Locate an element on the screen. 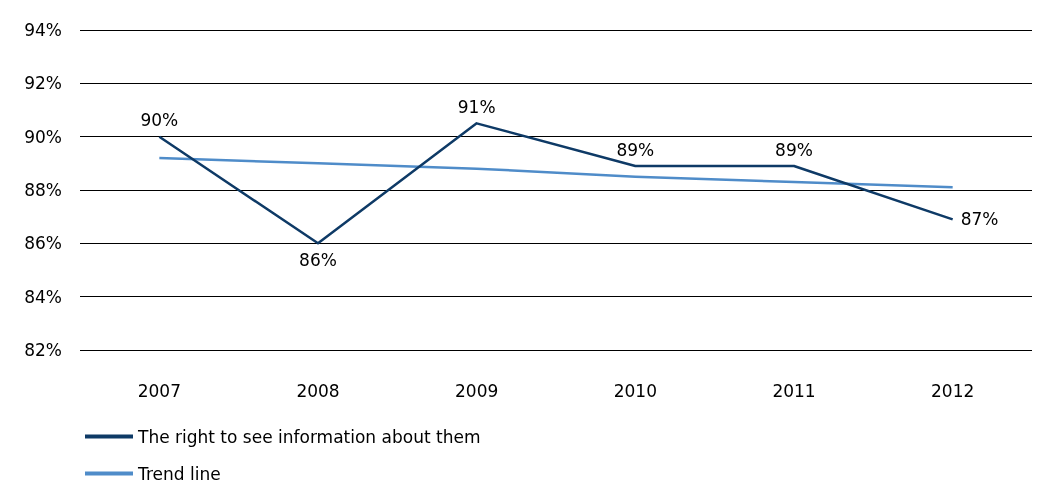 The height and width of the screenshot is (495, 1042). data-label: 86% is located at coordinates (318, 259).